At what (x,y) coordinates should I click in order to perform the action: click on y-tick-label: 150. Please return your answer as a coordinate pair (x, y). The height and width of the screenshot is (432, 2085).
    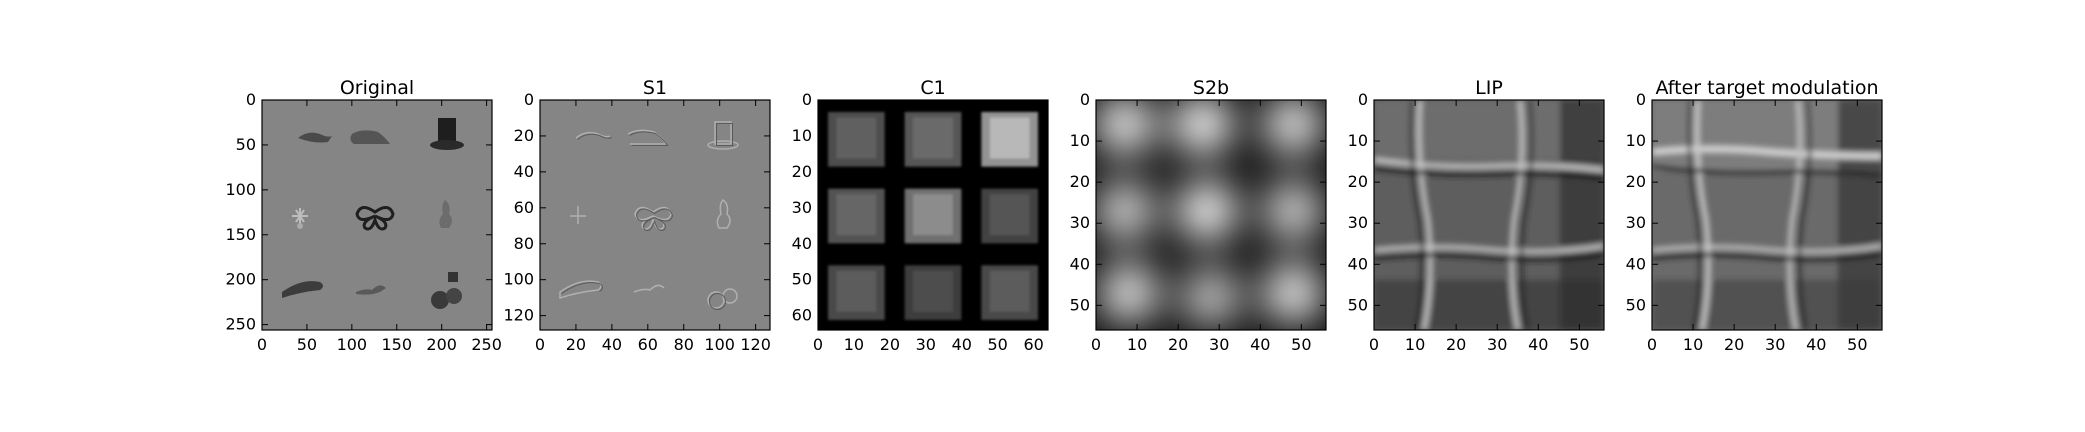
    Looking at the image, I should click on (240, 234).